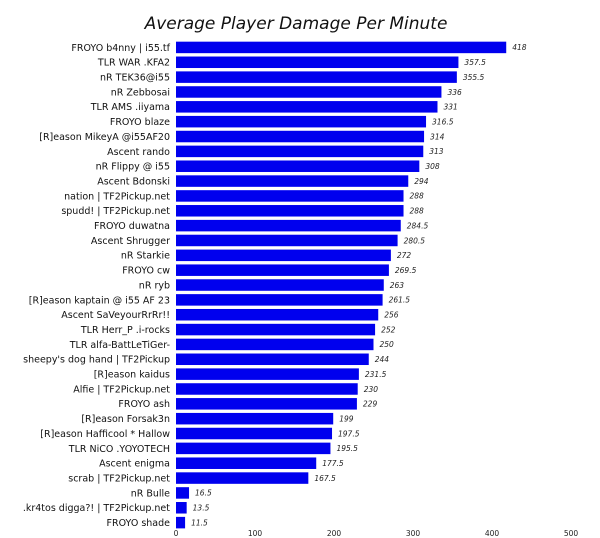  I want to click on value-label: 11.5, so click(199, 522).